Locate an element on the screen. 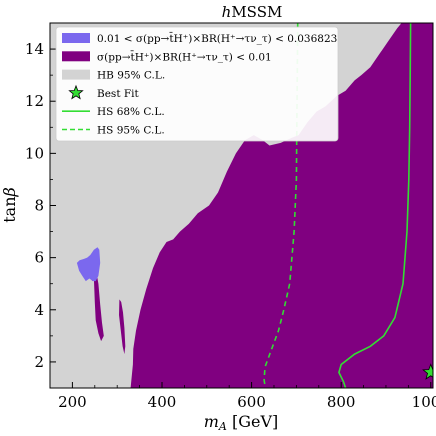 The image size is (436, 436). best-fit-marker-layer is located at coordinates (427, 371).